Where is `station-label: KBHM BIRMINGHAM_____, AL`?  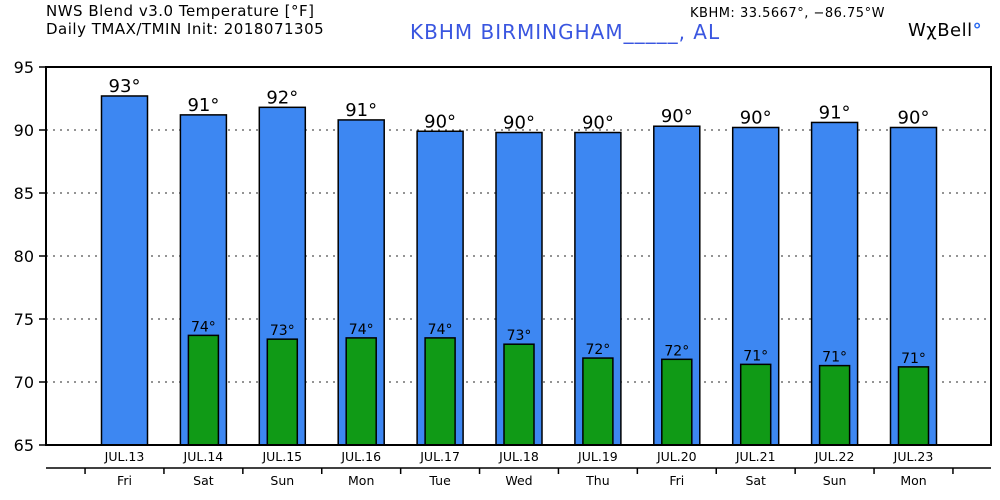
station-label: KBHM BIRMINGHAM_____, AL is located at coordinates (565, 32).